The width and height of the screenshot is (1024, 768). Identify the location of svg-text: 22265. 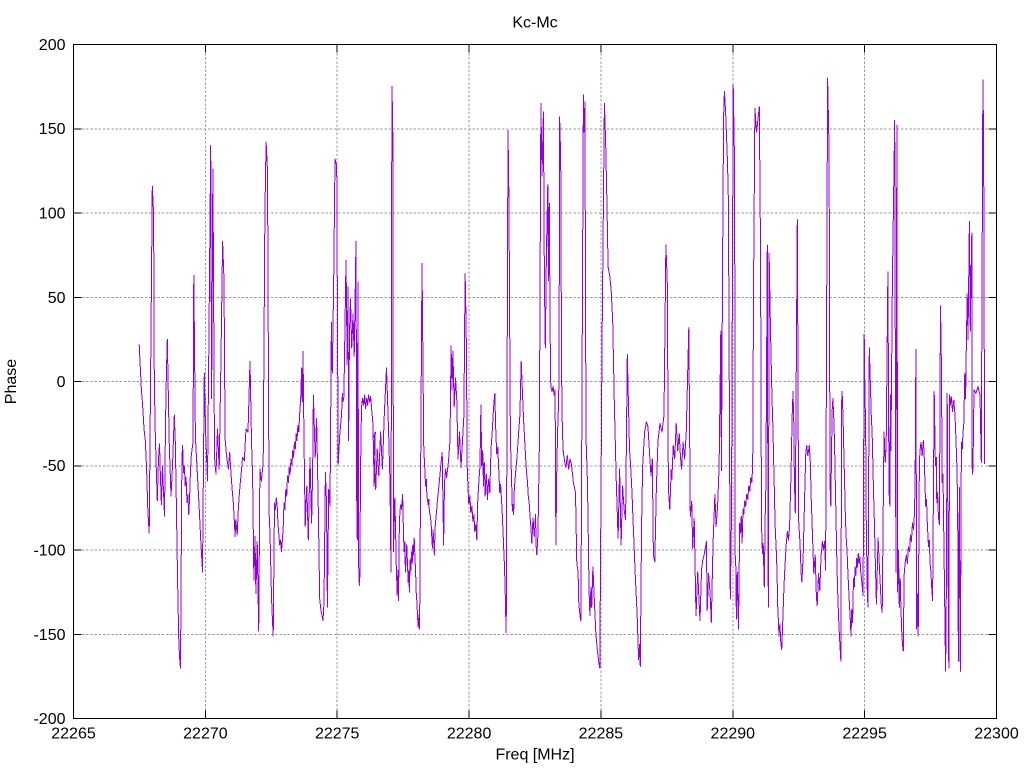
(73, 734).